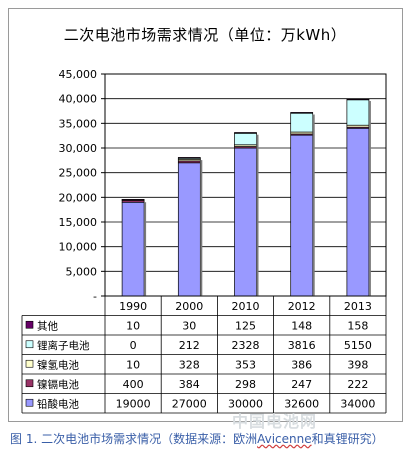 The width and height of the screenshot is (410, 455). I want to click on y-tick-label: -, so click(95, 296).